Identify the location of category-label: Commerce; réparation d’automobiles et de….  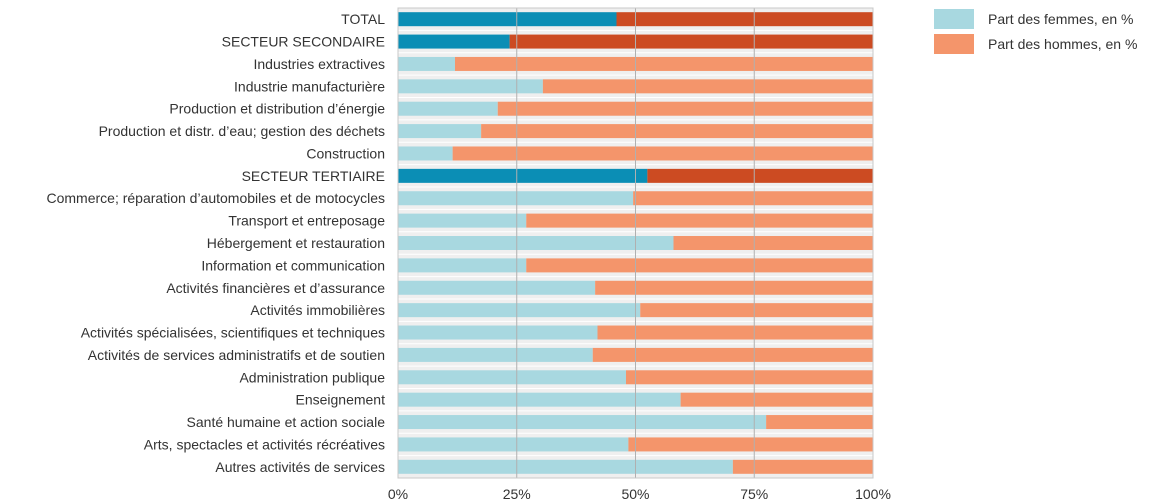
(216, 198).